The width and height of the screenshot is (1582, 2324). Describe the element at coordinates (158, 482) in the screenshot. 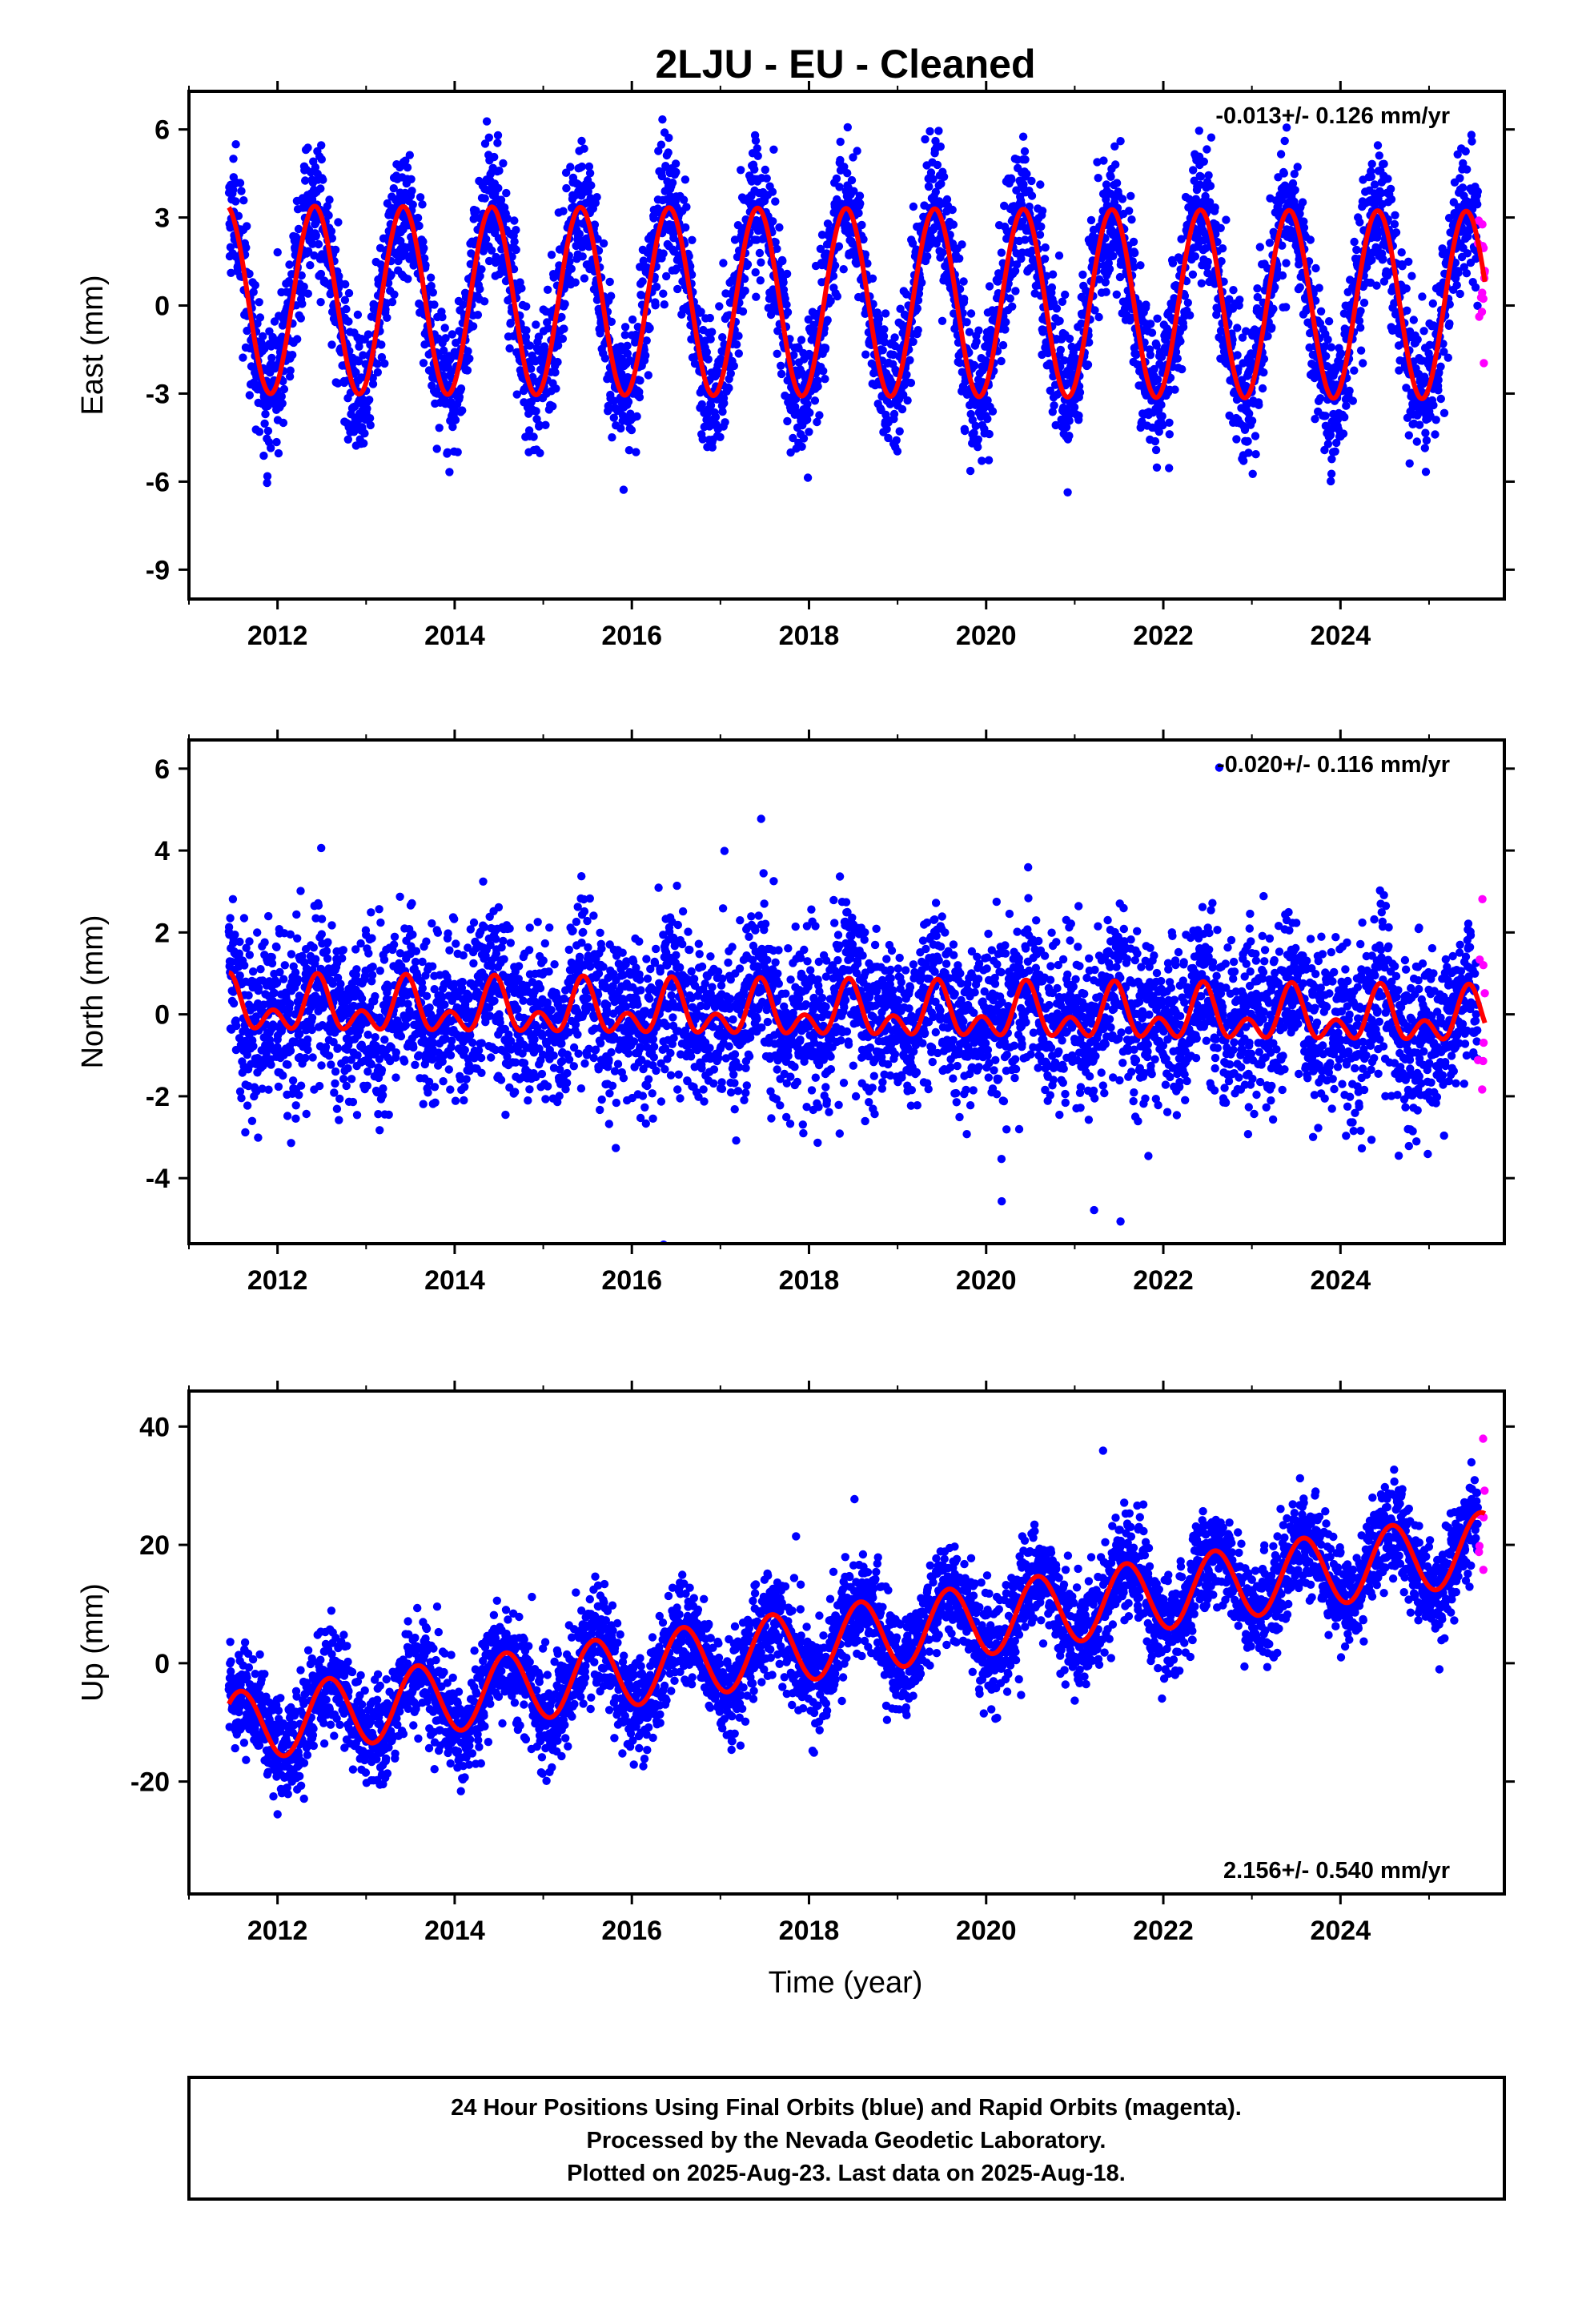

I see `y-tick-label: -6` at that location.